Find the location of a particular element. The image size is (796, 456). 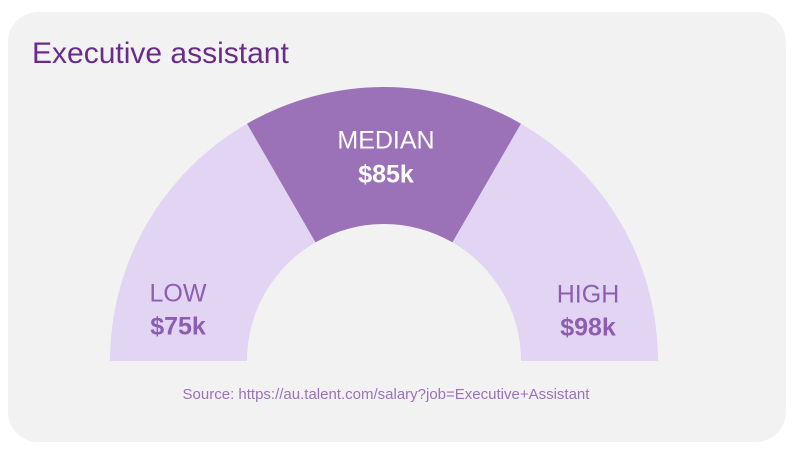

median-segment is located at coordinates (384, 164).